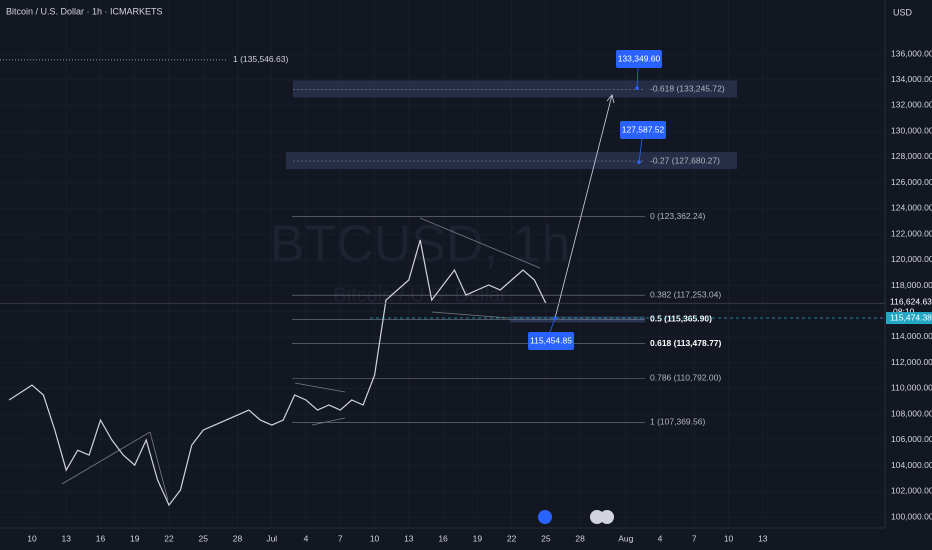 The width and height of the screenshot is (932, 550). What do you see at coordinates (911, 130) in the screenshot?
I see `y-tick-label: 130,000.00` at bounding box center [911, 130].